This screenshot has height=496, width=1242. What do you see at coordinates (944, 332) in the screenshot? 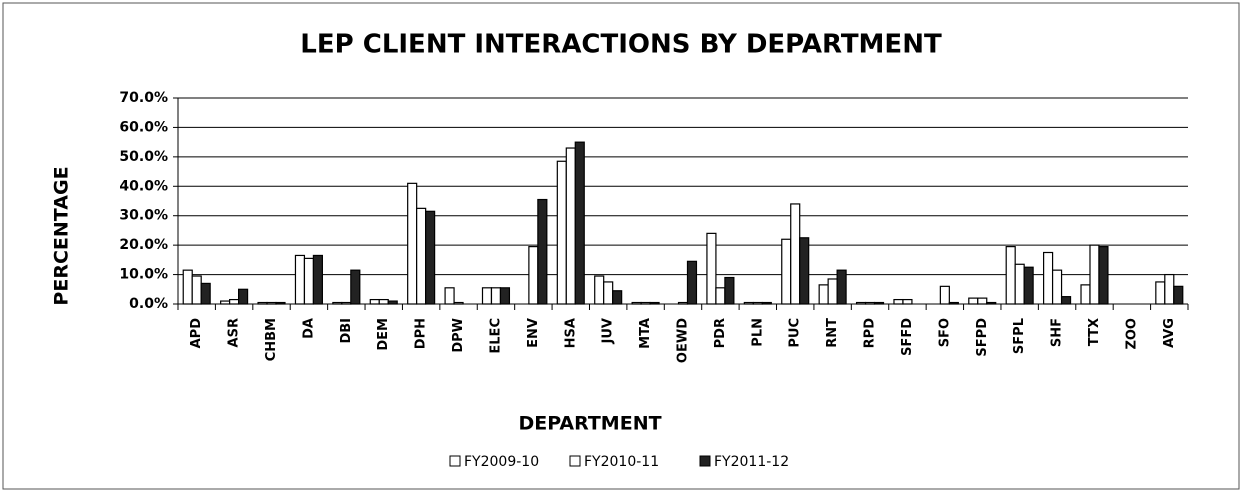
I see `x-tick-label: SFO` at bounding box center [944, 332].